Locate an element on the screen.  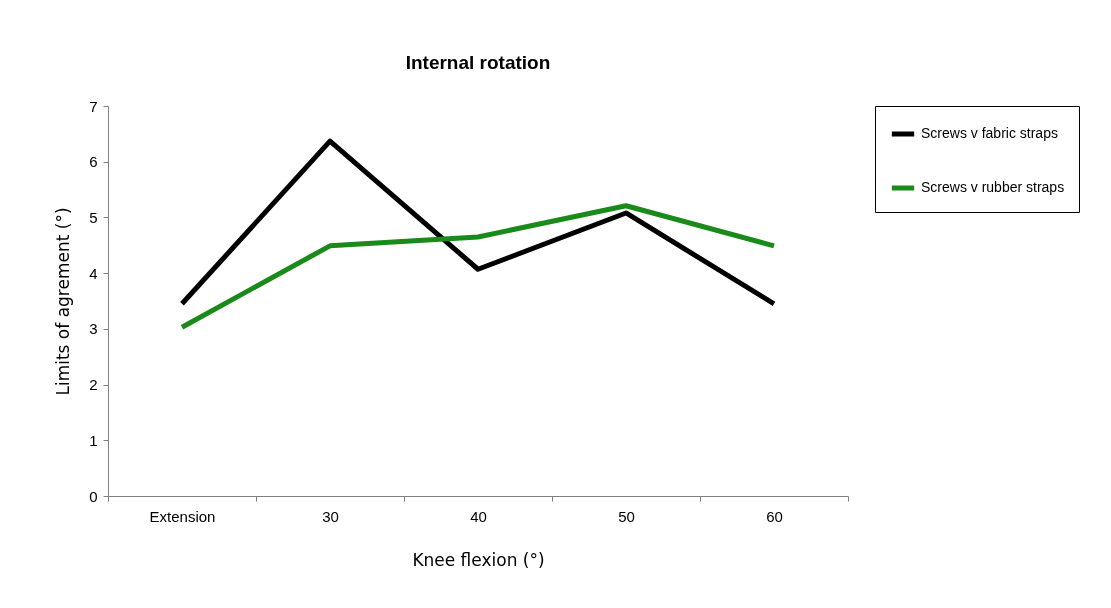
y-tick-label: 2 is located at coordinates (93, 385).